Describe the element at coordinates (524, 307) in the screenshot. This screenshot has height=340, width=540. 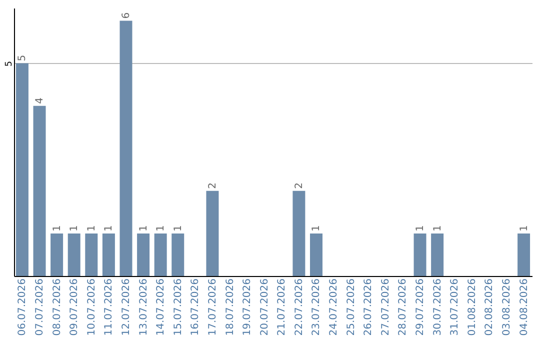
I see `x-tick-label: 04.08.2026` at that location.